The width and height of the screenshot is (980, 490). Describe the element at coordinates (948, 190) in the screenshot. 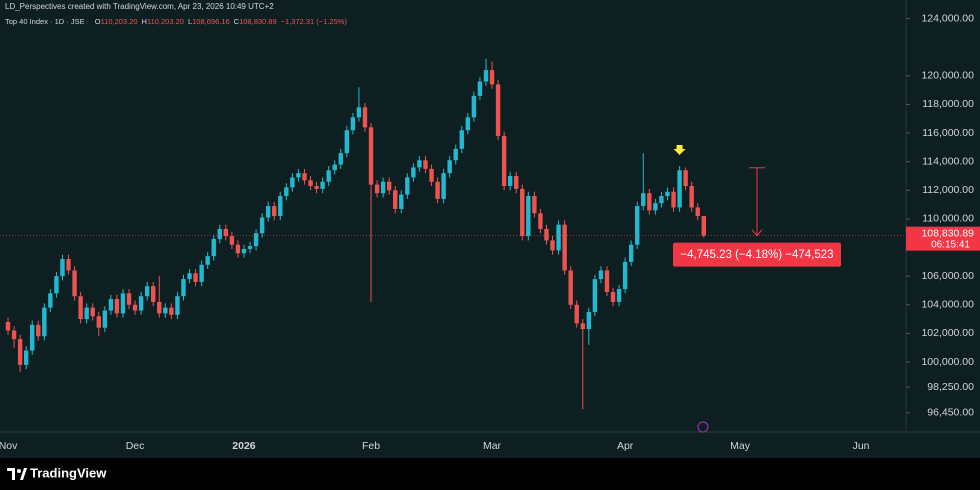

I see `y-tick-label: 112,000.00` at that location.